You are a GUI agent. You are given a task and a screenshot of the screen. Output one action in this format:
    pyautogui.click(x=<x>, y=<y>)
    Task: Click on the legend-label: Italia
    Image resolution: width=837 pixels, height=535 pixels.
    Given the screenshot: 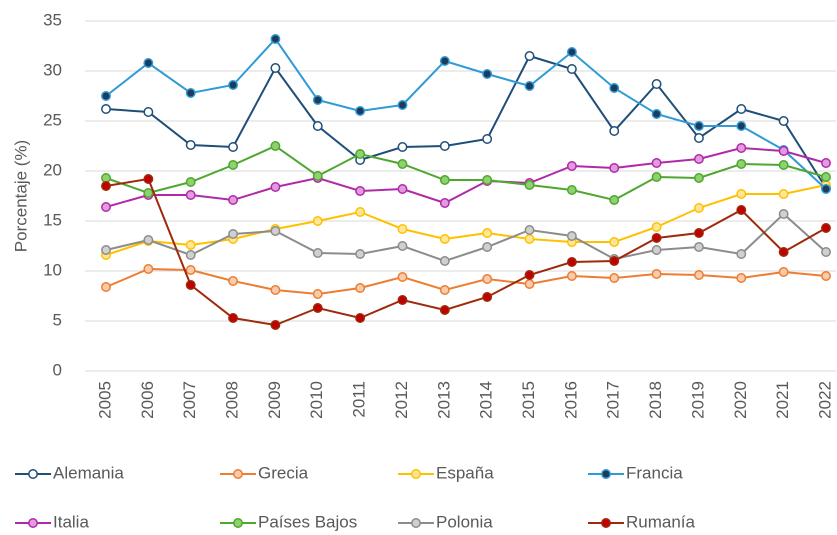 What is the action you would take?
    pyautogui.click(x=71, y=521)
    